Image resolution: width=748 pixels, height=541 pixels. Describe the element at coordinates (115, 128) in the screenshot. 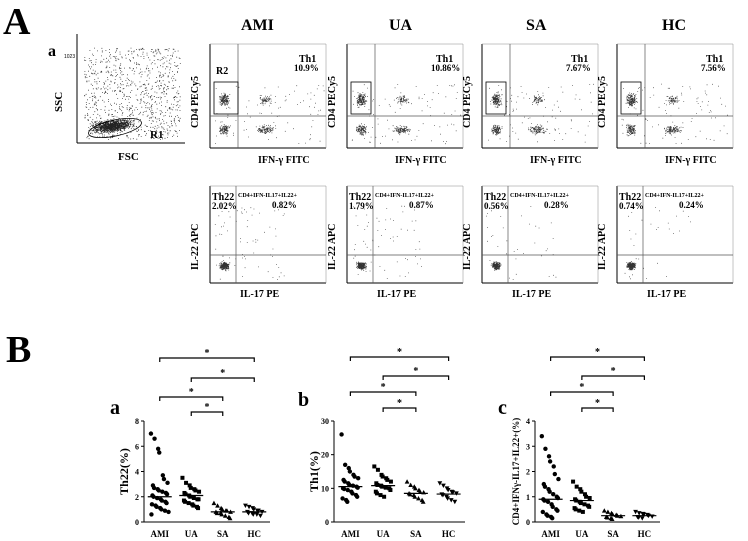

I see `r1-gate` at that location.